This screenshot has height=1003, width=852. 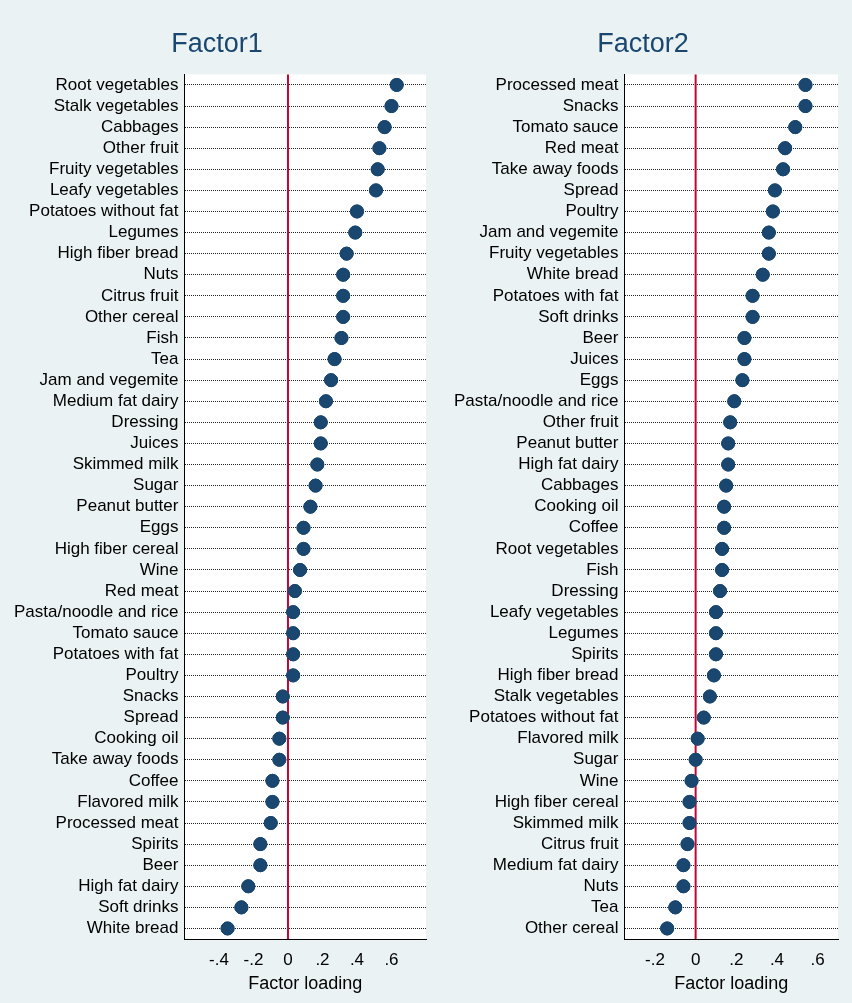 I want to click on y-tick-label: Red meat, so click(x=141, y=590).